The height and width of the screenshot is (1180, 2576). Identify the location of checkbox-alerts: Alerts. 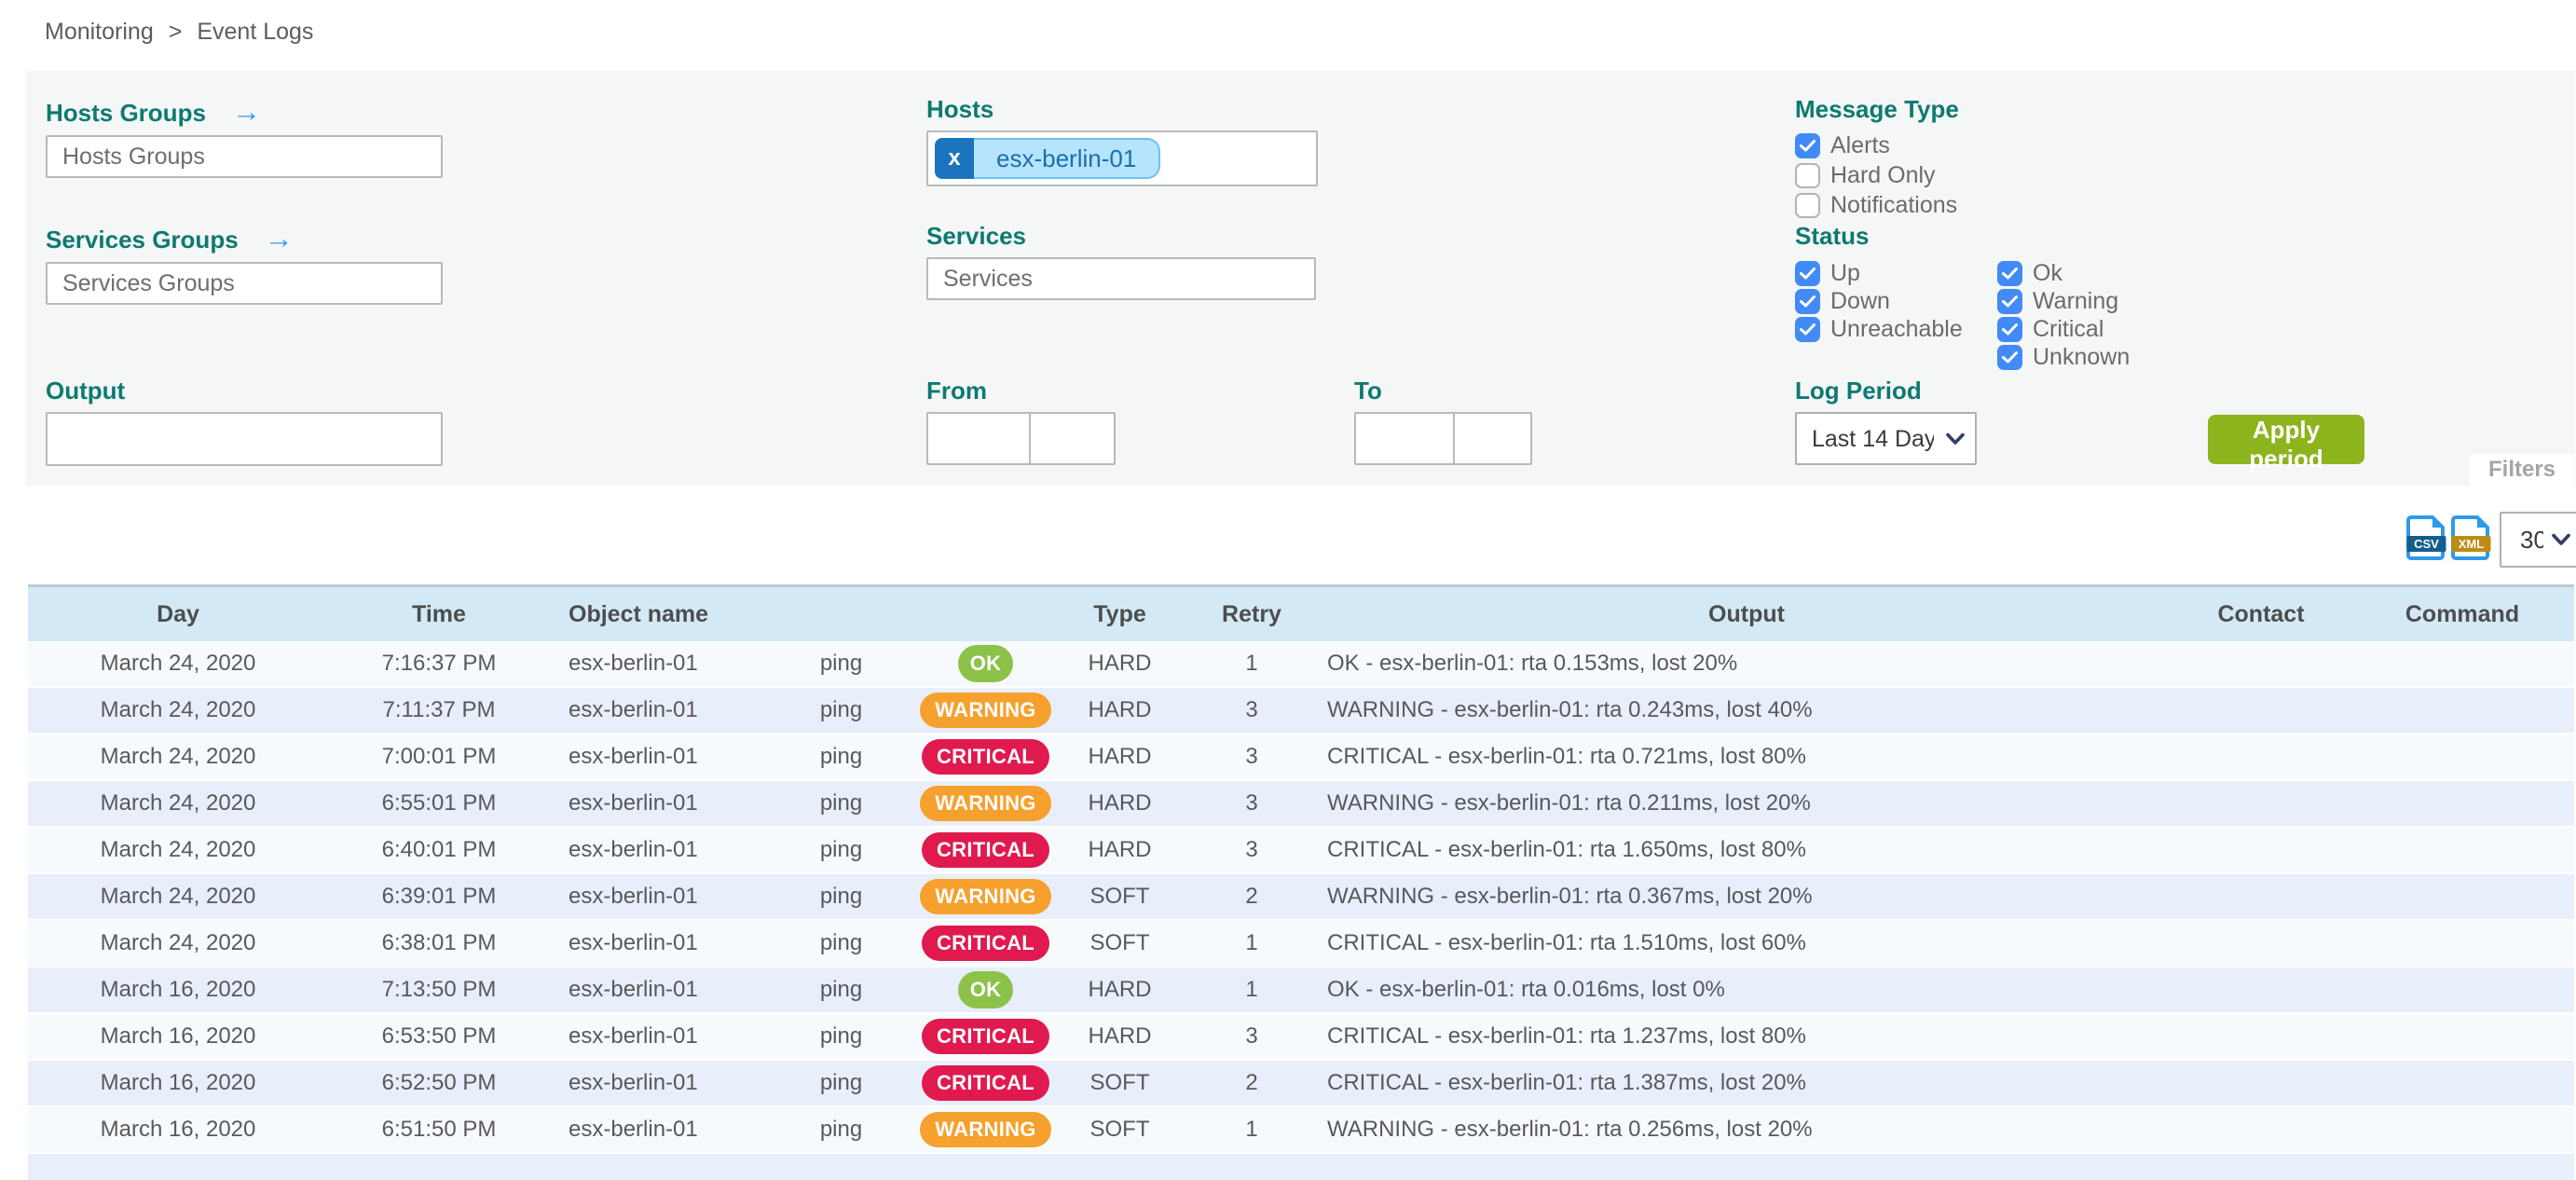
(1877, 145).